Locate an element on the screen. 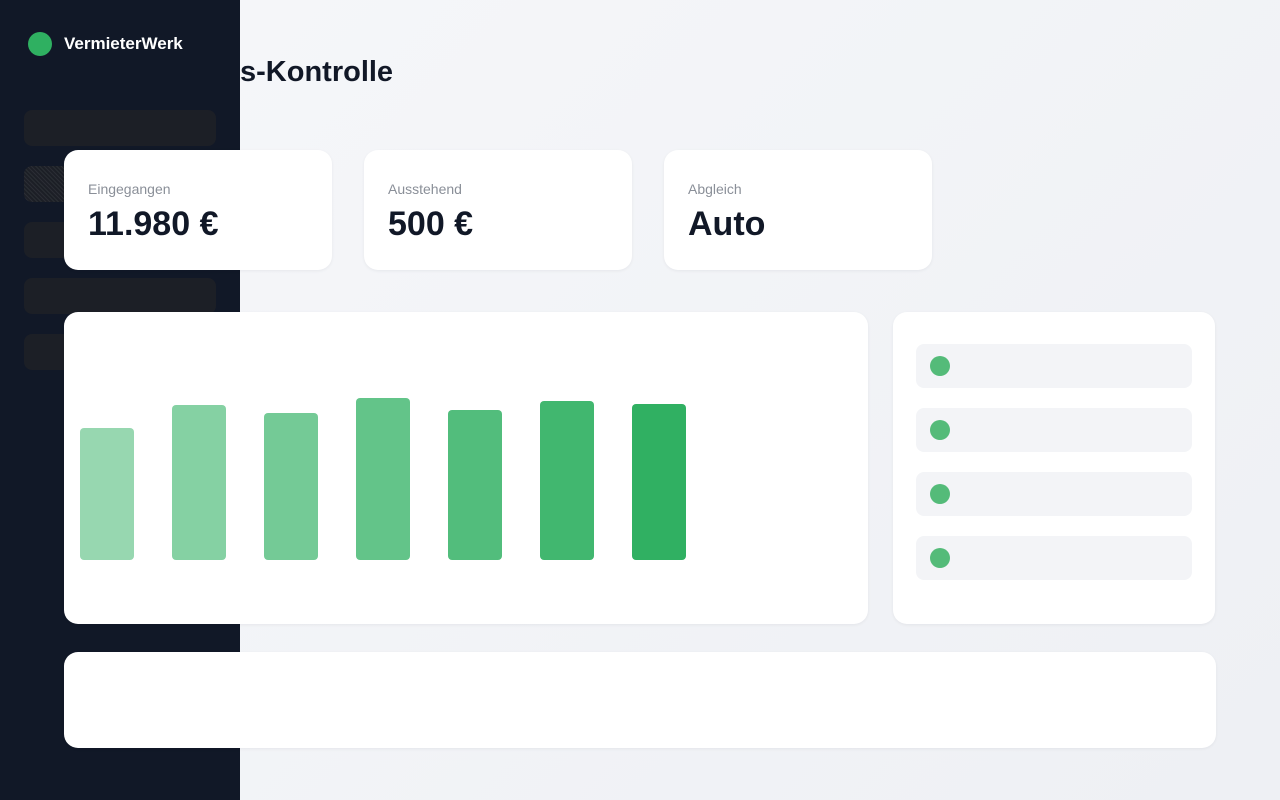  stat-value: Auto is located at coordinates (727, 224).